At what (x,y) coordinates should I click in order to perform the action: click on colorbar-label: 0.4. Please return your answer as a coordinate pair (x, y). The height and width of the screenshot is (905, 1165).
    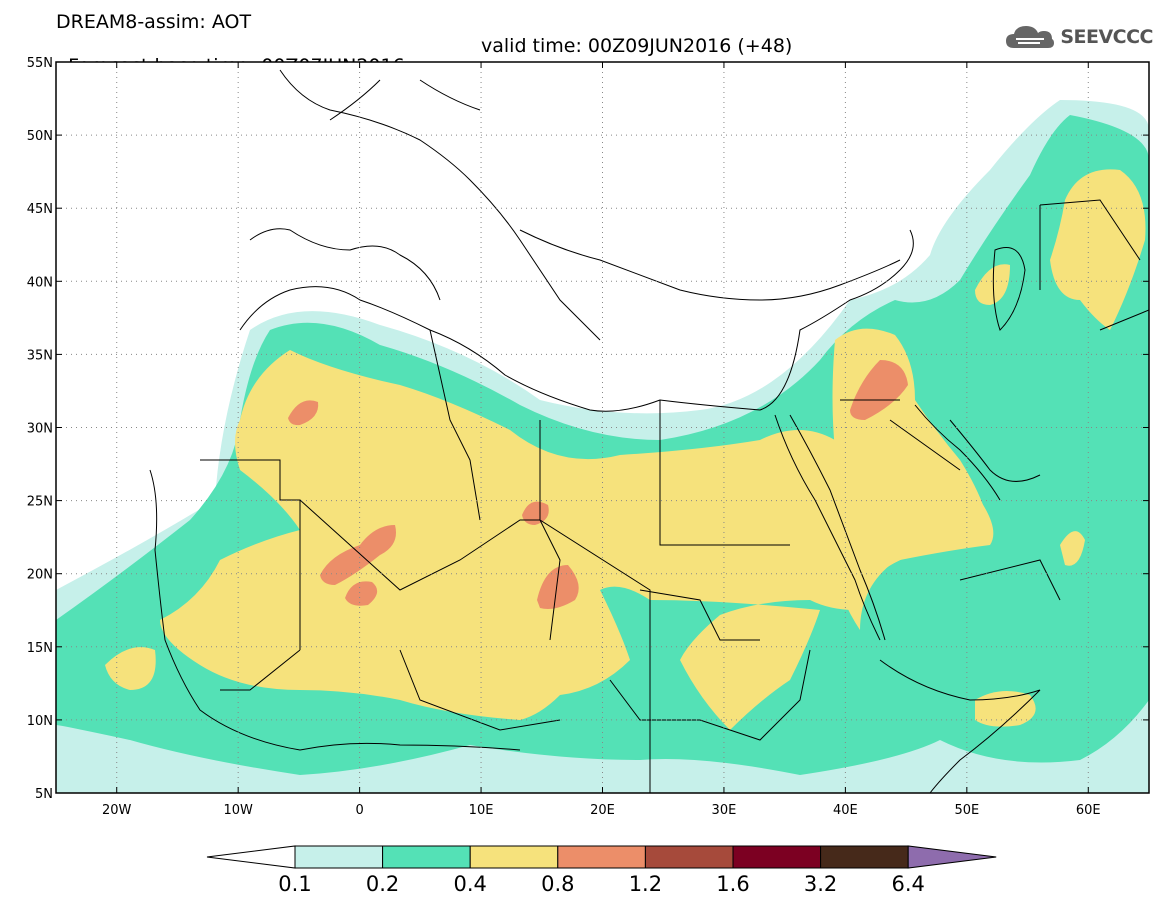
    Looking at the image, I should click on (469, 884).